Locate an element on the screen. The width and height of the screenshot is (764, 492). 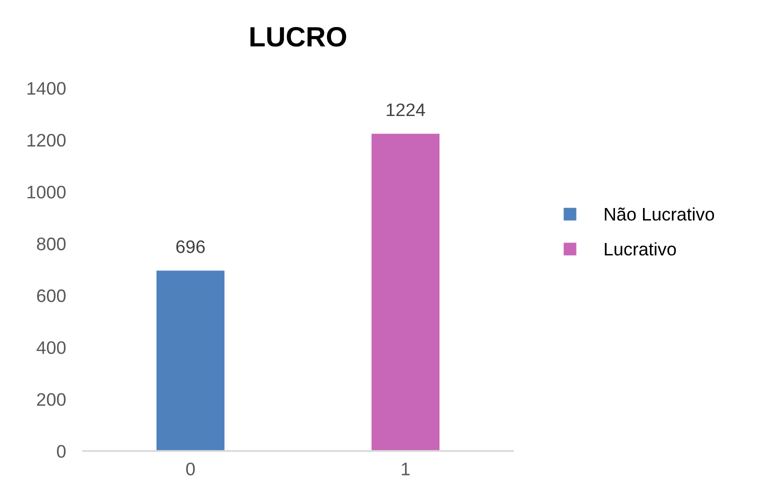
y-tick-label: 400 is located at coordinates (51, 347).